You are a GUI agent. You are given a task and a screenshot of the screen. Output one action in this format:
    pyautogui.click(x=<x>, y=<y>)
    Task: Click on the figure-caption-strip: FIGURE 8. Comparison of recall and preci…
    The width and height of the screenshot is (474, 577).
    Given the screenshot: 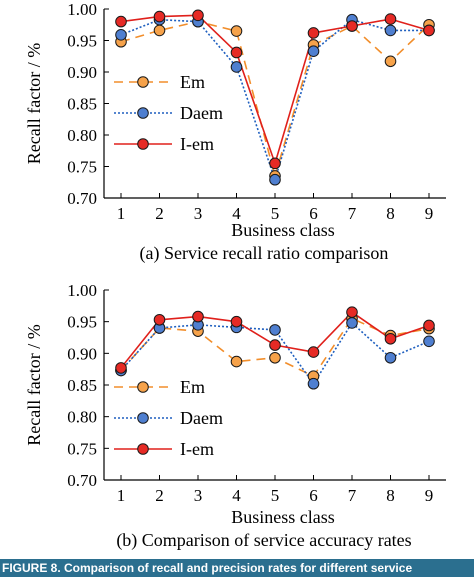 What is the action you would take?
    pyautogui.click(x=237, y=568)
    